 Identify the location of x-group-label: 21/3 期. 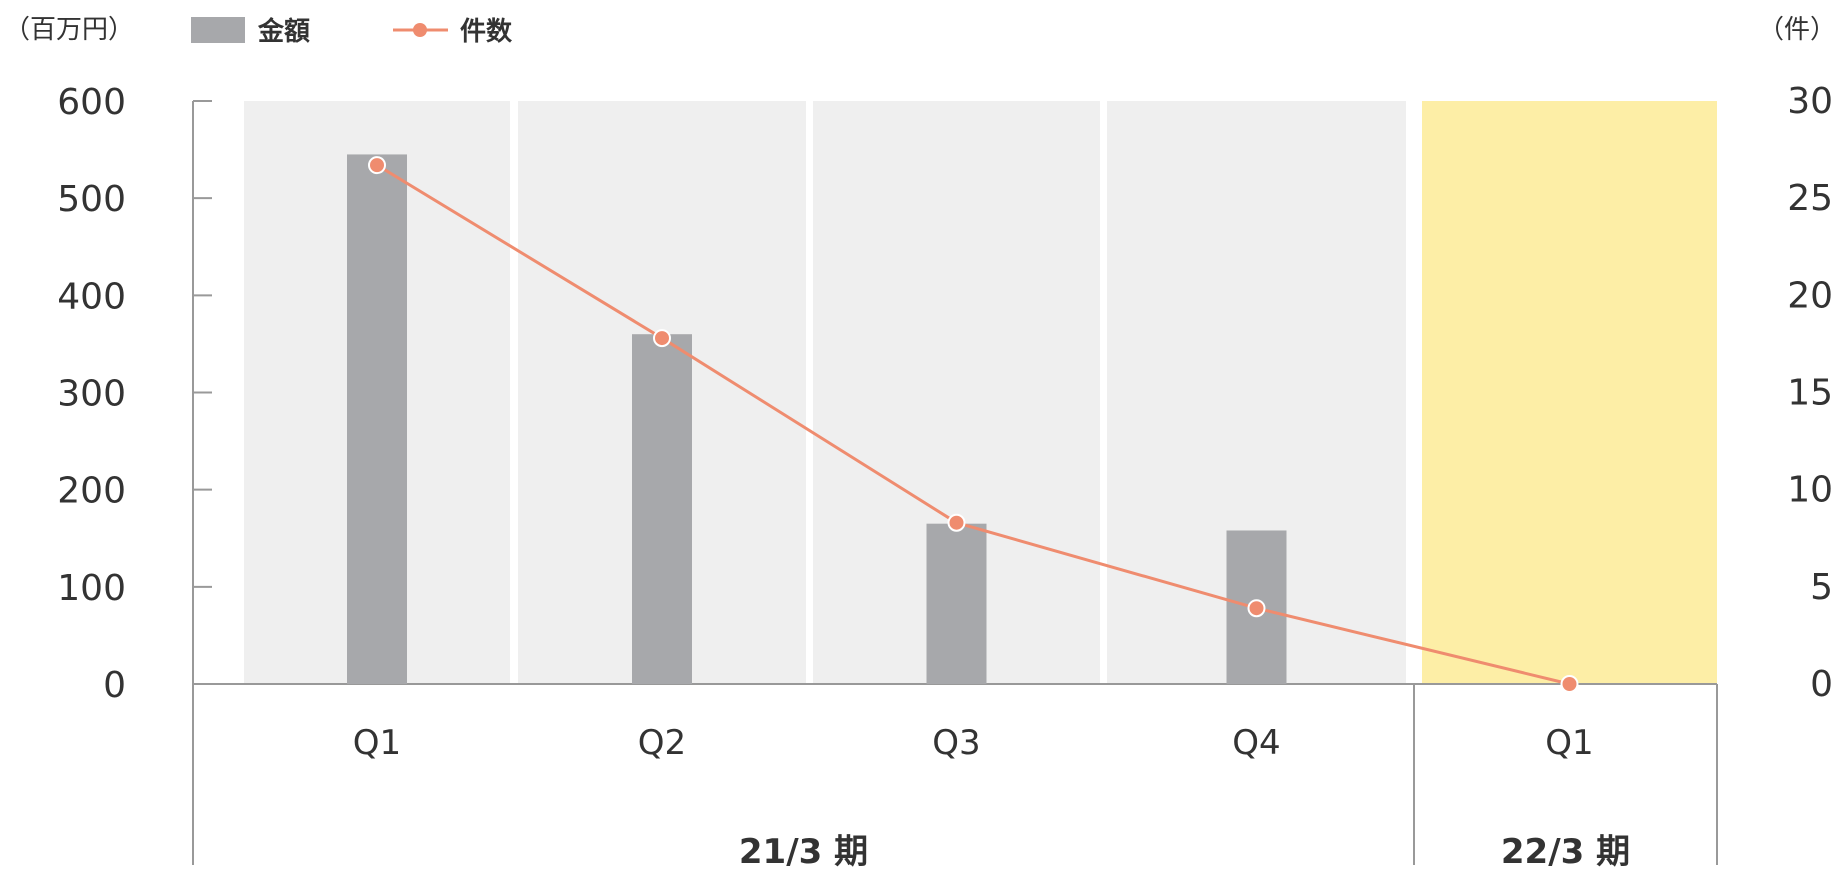
(803, 850).